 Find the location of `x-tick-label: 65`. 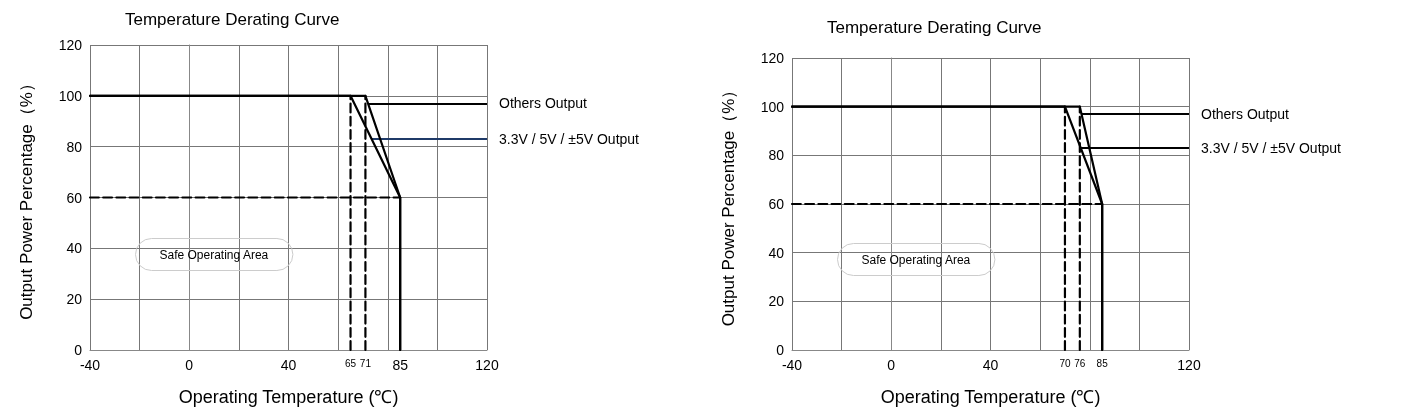

x-tick-label: 65 is located at coordinates (350, 363).